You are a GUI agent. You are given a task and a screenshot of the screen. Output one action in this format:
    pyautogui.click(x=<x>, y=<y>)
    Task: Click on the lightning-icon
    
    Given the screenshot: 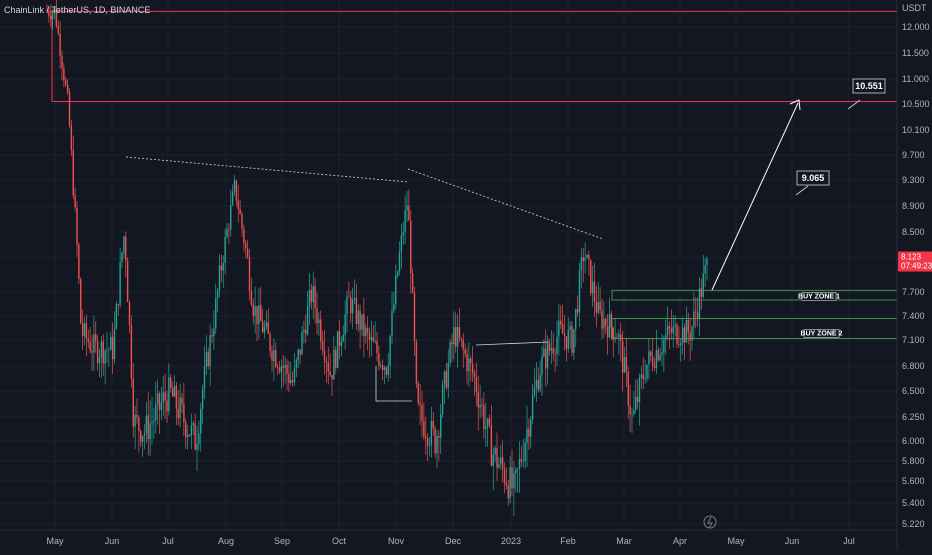 What is the action you would take?
    pyautogui.click(x=710, y=522)
    